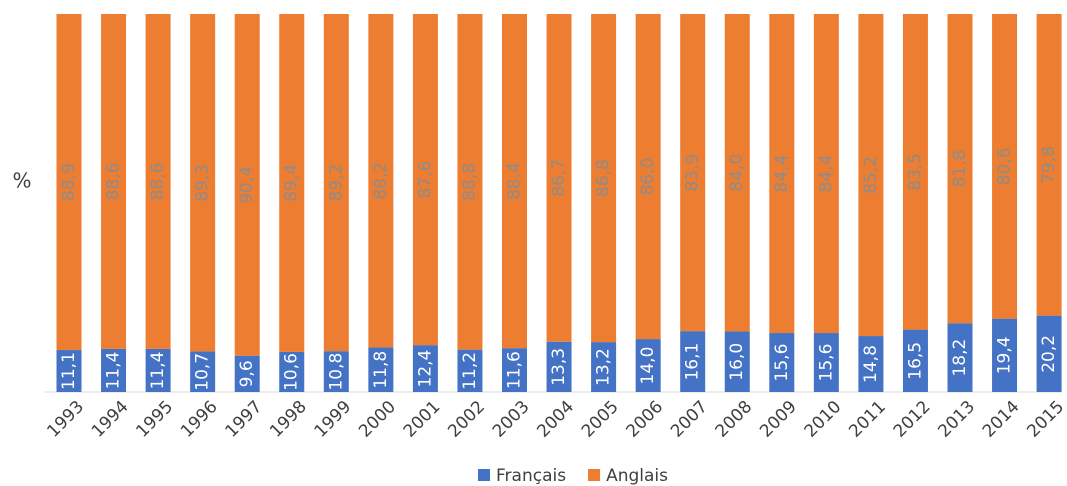 This screenshot has width=1067, height=486. What do you see at coordinates (1005, 166) in the screenshot?
I see `data-label: 80,6` at bounding box center [1005, 166].